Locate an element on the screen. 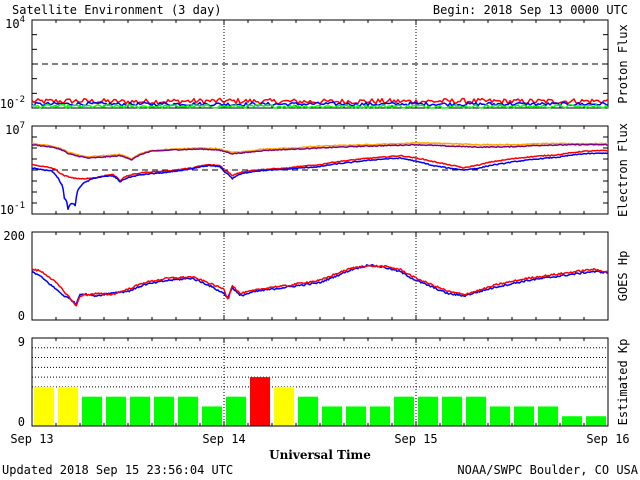 This screenshot has height=480, width=640. goes_hp-series-red is located at coordinates (320, 285).